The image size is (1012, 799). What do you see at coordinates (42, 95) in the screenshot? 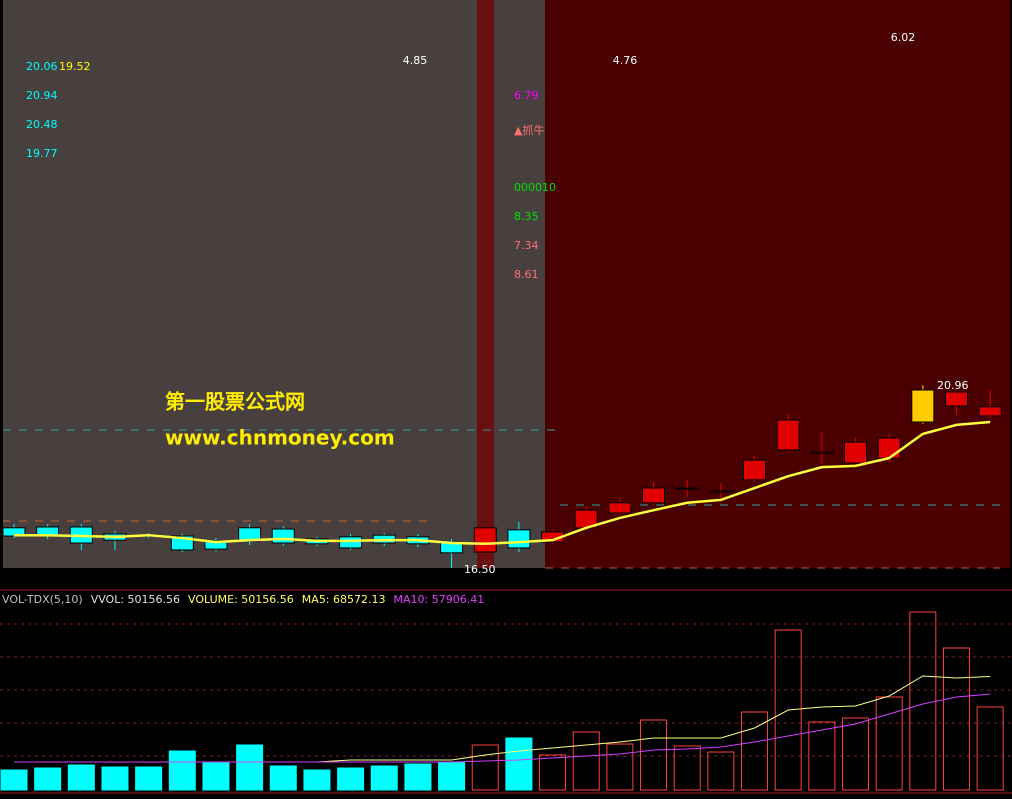
I see `annotation: 20.94` at bounding box center [42, 95].